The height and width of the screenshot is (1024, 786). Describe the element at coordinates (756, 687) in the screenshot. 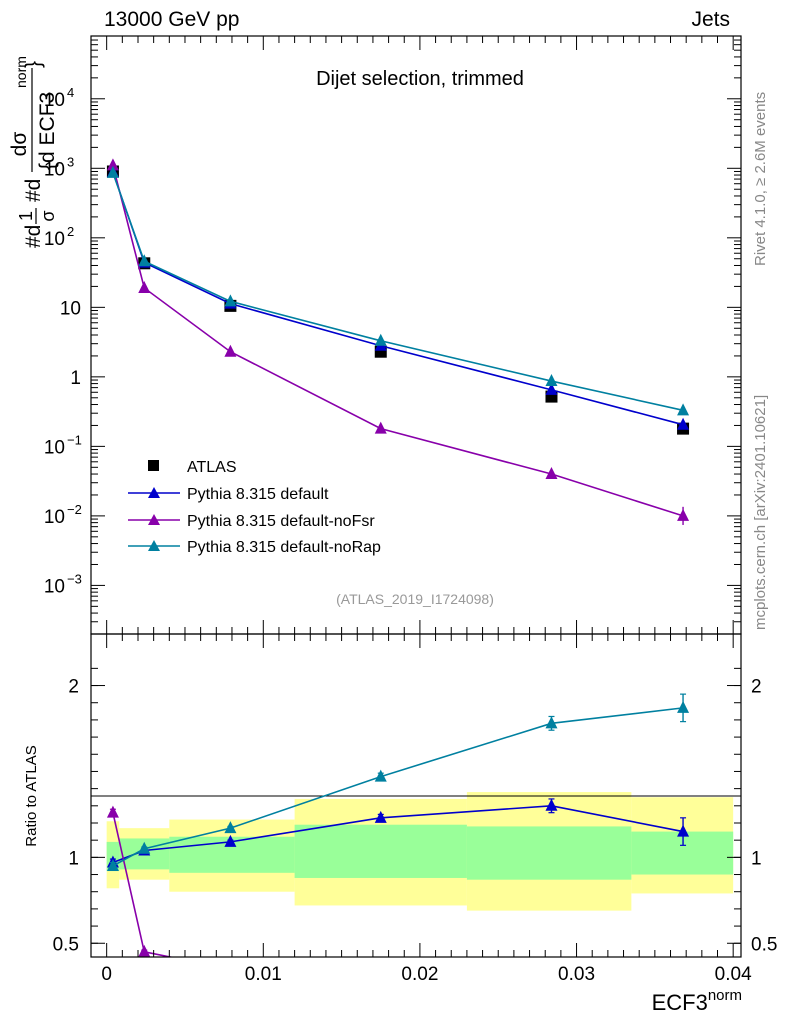

I see `ratio-y-tick-label-right: 2` at that location.